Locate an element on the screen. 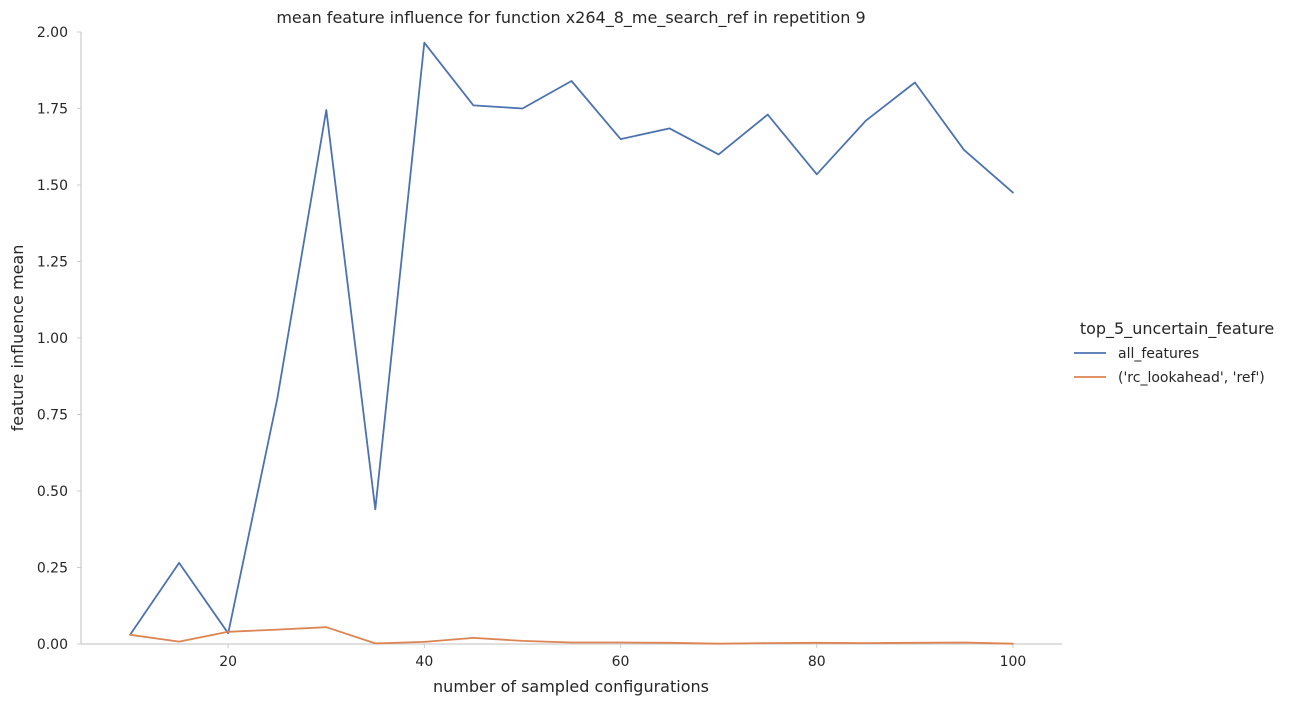  x-tick-label: 100 is located at coordinates (1013, 662).